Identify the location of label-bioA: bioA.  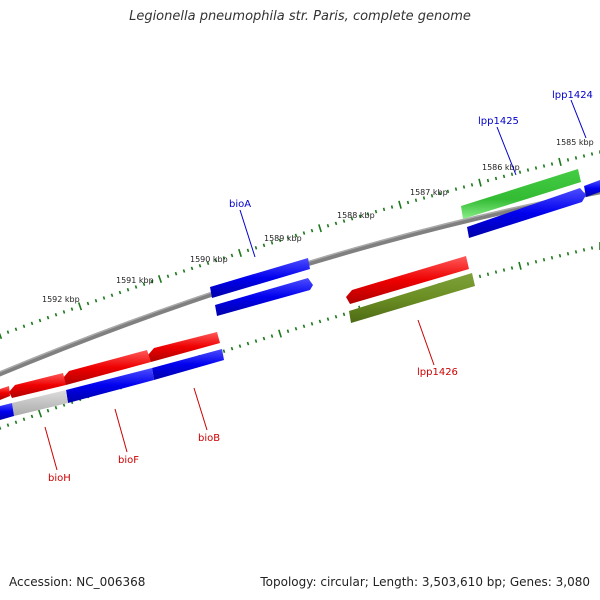
(240, 204).